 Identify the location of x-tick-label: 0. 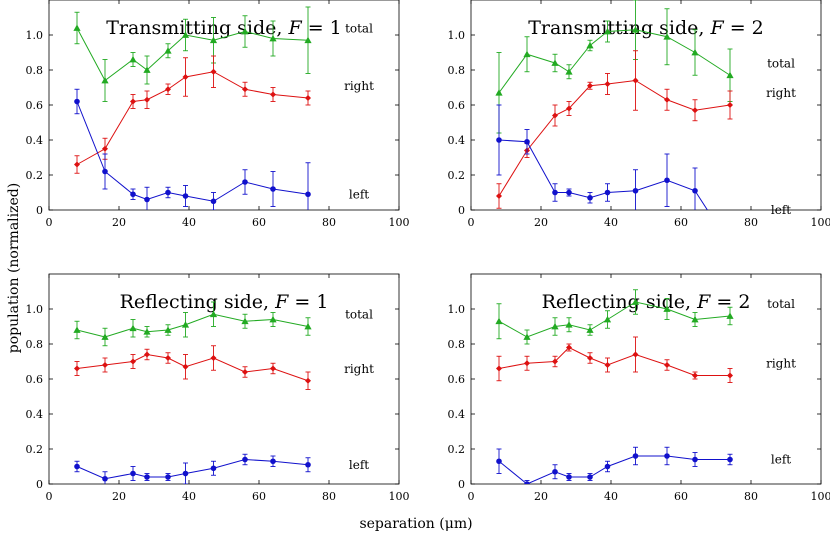
(49, 222).